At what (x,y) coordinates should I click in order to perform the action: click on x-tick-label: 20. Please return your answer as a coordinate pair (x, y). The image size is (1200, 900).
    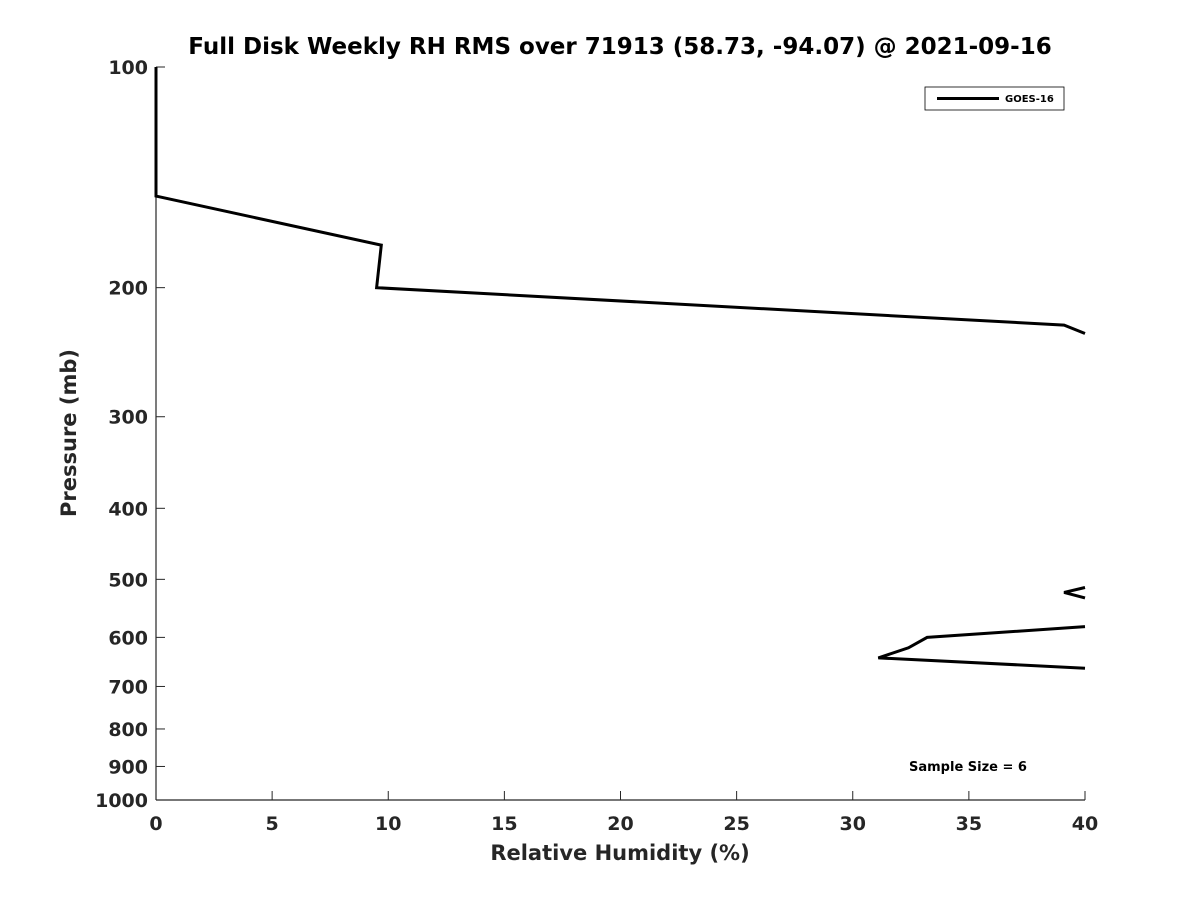
    Looking at the image, I should click on (620, 824).